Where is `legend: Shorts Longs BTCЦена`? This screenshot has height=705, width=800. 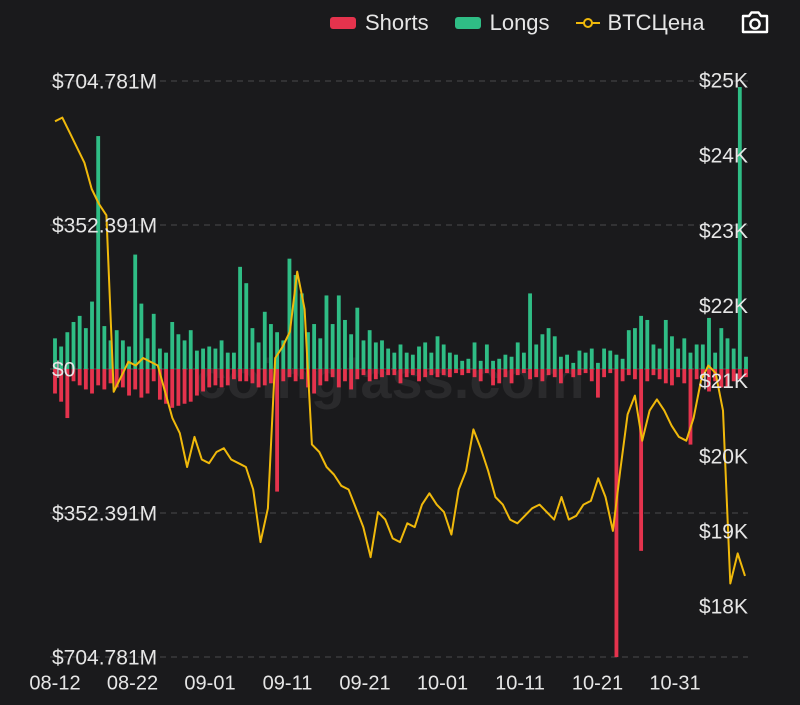 legend: Shorts Longs BTCЦена is located at coordinates (530, 23).